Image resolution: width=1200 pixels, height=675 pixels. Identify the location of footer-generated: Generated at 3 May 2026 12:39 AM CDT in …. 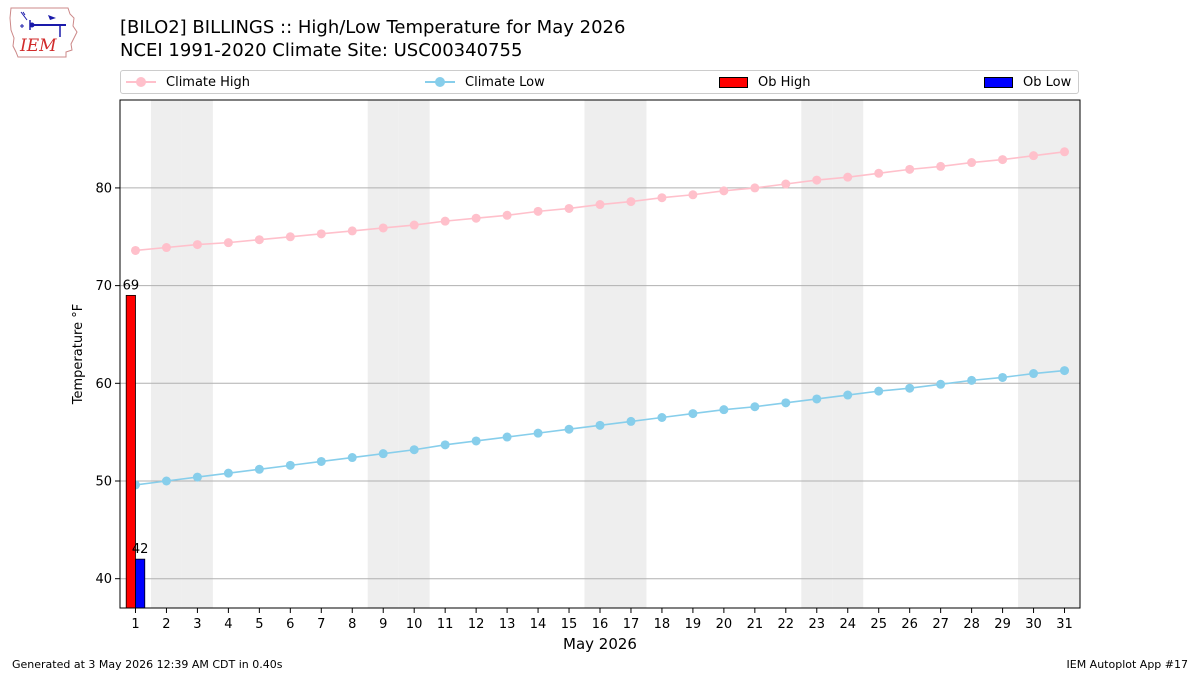
(147, 664).